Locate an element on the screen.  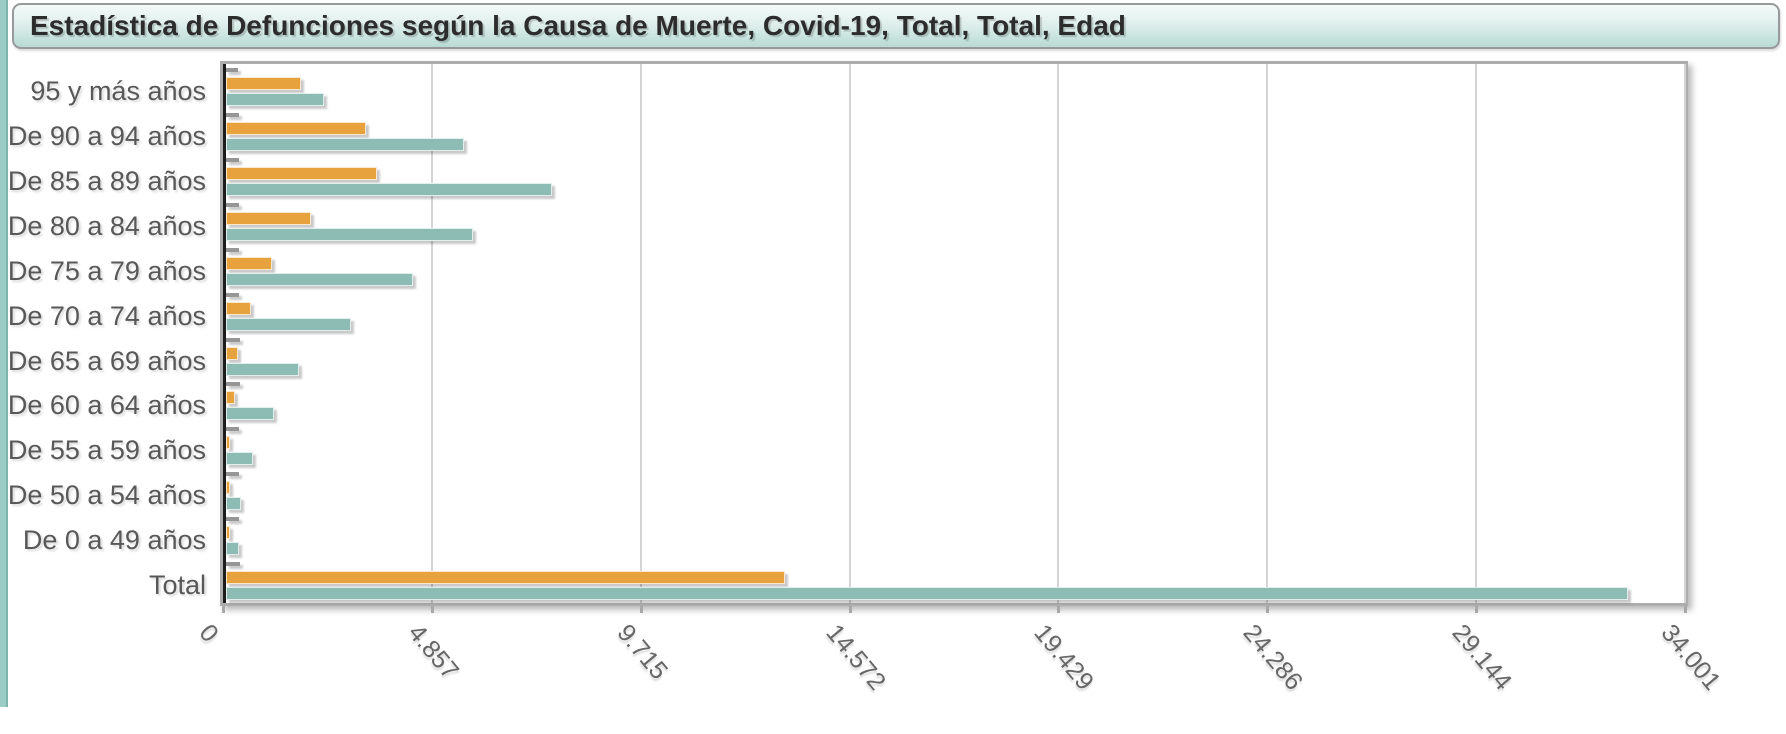
category-label: Total is located at coordinates (177, 585).